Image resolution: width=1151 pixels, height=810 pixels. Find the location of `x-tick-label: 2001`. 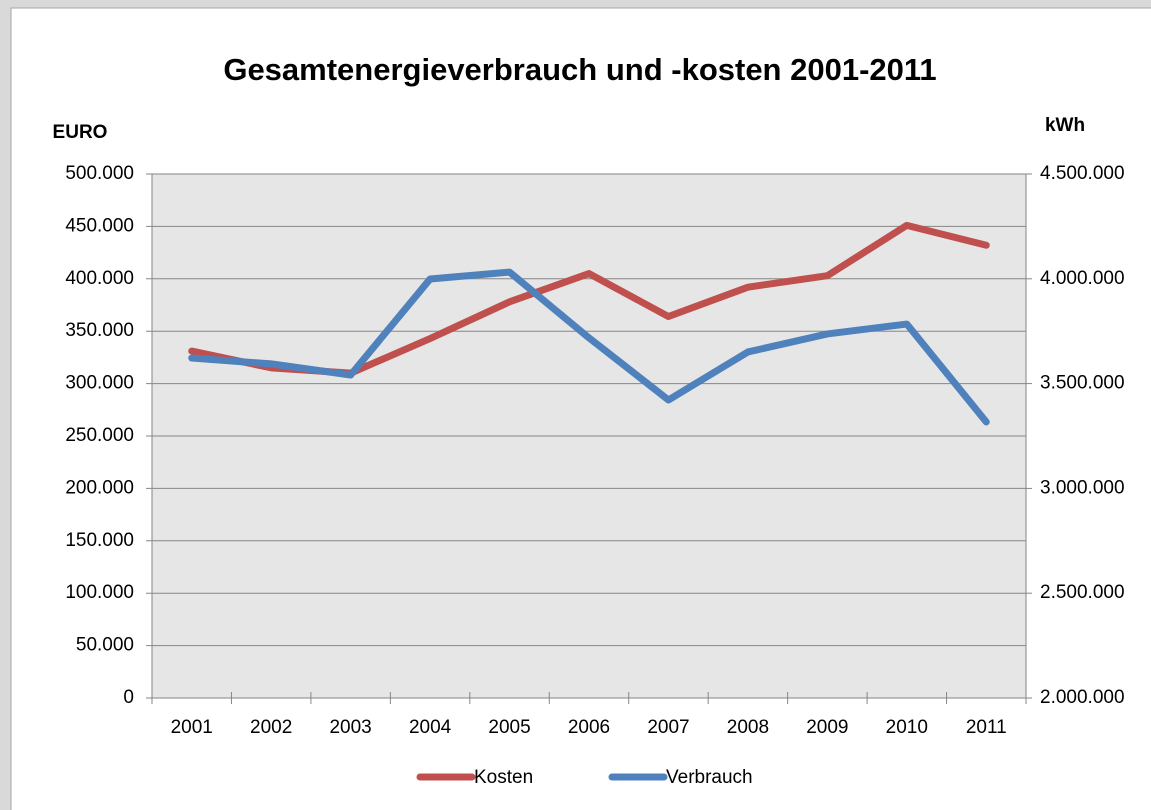

x-tick-label: 2001 is located at coordinates (192, 727).